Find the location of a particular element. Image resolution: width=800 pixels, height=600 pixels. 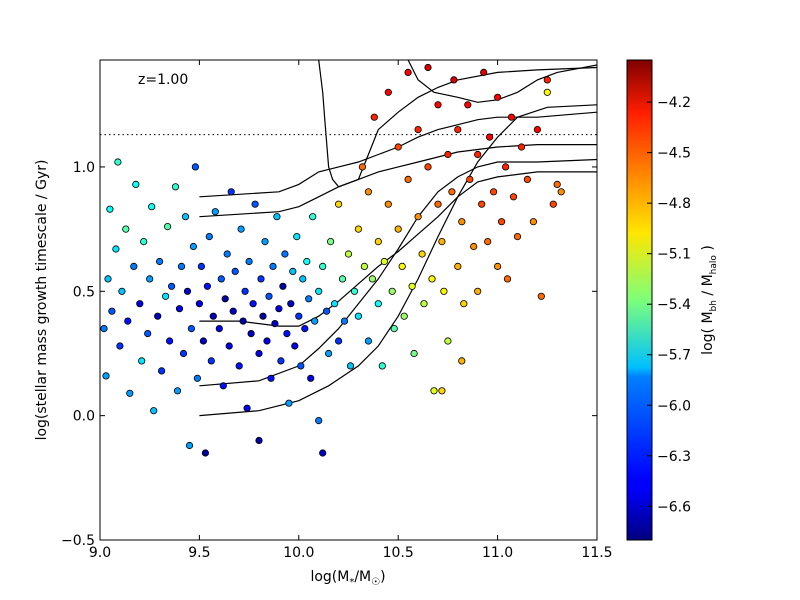

colorbar-label: log( Mbh / Mhalo ) is located at coordinates (709, 300).